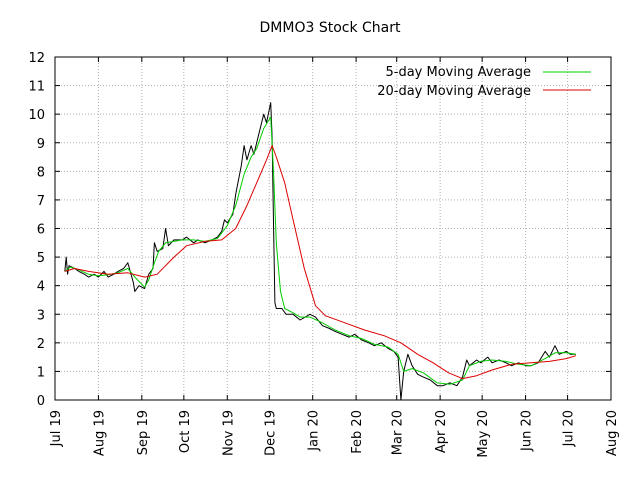 The height and width of the screenshot is (480, 640). What do you see at coordinates (41, 372) in the screenshot?
I see `y-tick-label: 1` at bounding box center [41, 372].